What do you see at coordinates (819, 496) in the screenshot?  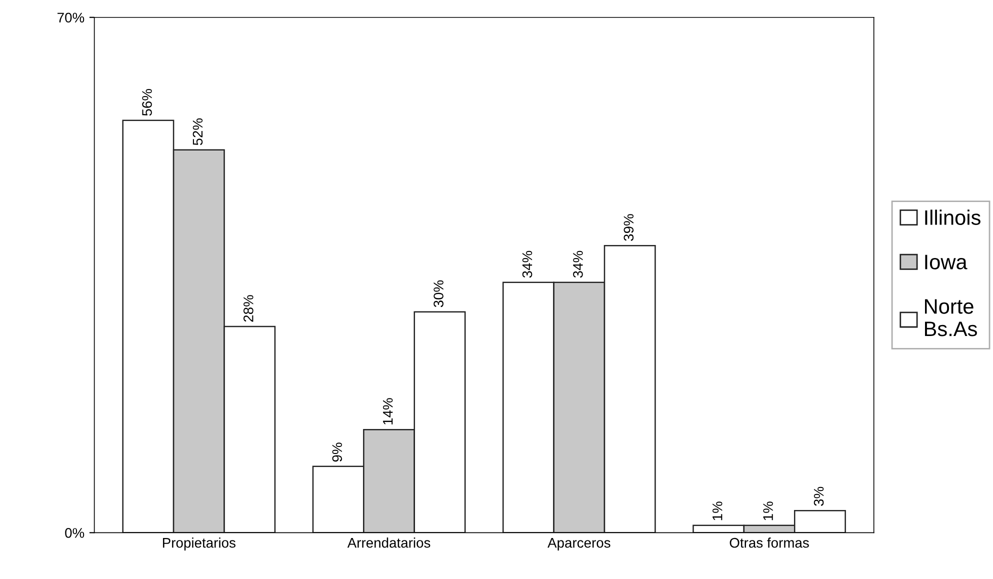 I see `data-label: 3%` at bounding box center [819, 496].